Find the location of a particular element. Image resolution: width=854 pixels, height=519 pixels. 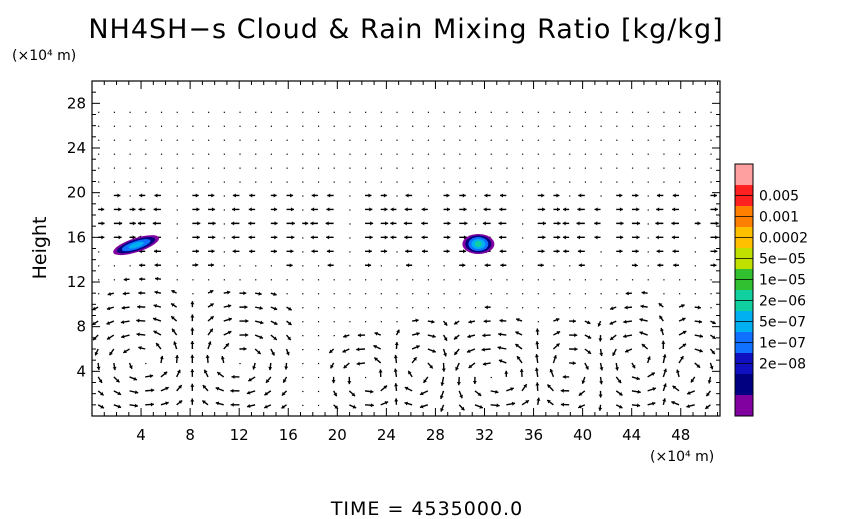

colorbar-label: 2e−08 is located at coordinates (782, 365).